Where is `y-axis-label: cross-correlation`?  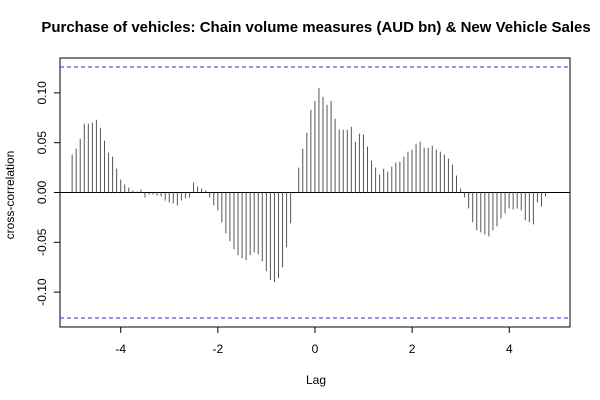 y-axis-label: cross-correlation is located at coordinates (10, 195).